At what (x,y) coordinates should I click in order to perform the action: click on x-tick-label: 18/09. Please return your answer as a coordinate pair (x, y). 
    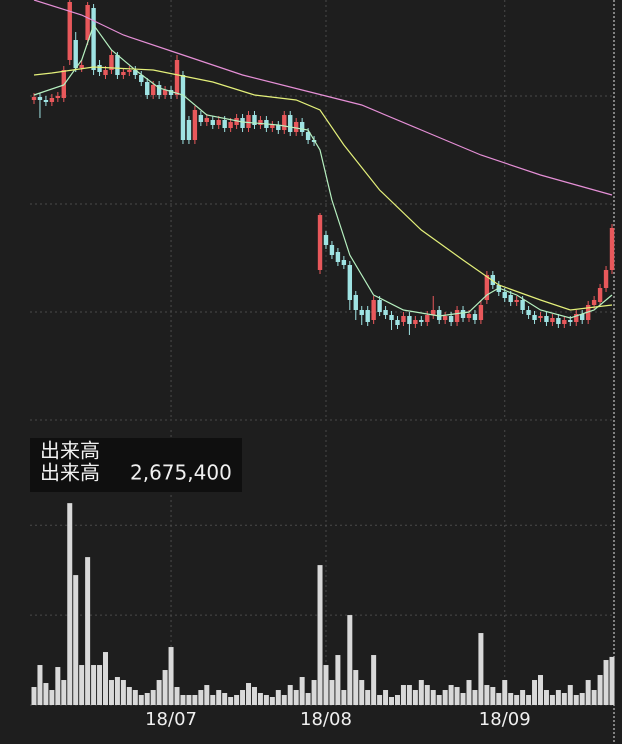
    Looking at the image, I should click on (505, 719).